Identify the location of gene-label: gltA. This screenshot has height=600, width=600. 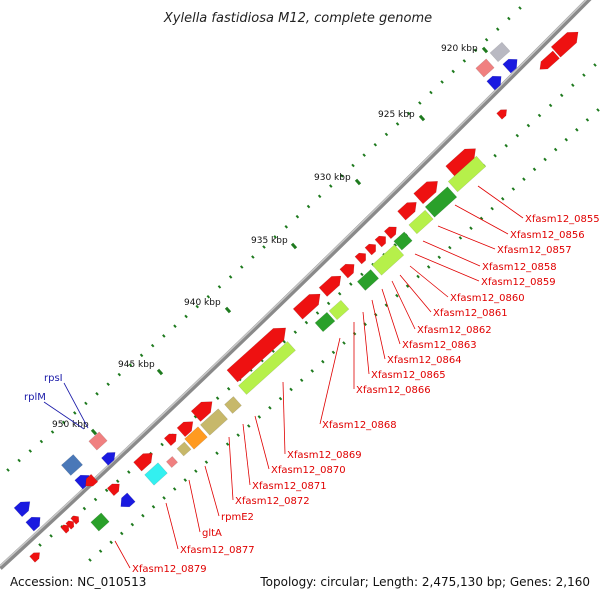
(212, 533).